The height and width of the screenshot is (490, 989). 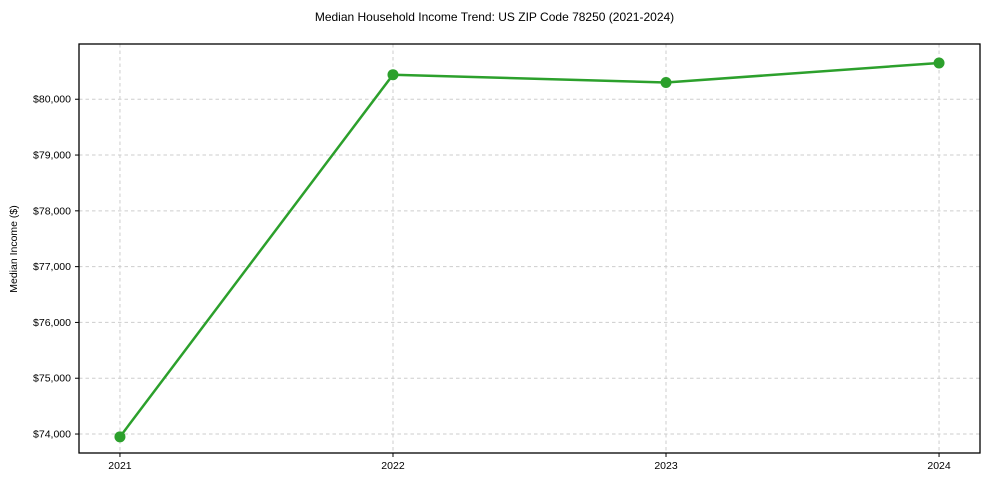 What do you see at coordinates (52, 267) in the screenshot?
I see `y-tick-label: $77,000` at bounding box center [52, 267].